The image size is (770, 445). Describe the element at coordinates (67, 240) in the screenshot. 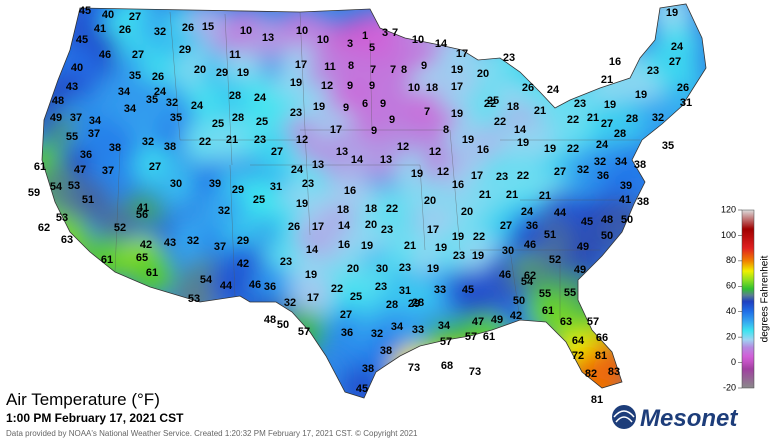

I see `station-temperature: 63` at that location.